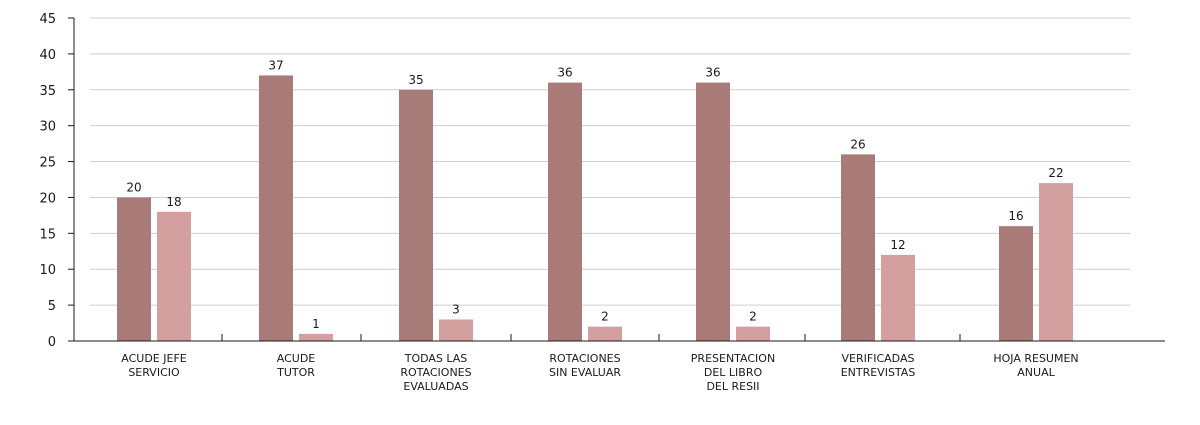 The image size is (1200, 425). Describe the element at coordinates (585, 365) in the screenshot. I see `x-tick-label: ROTACIONES SIN EVALUAR` at that location.